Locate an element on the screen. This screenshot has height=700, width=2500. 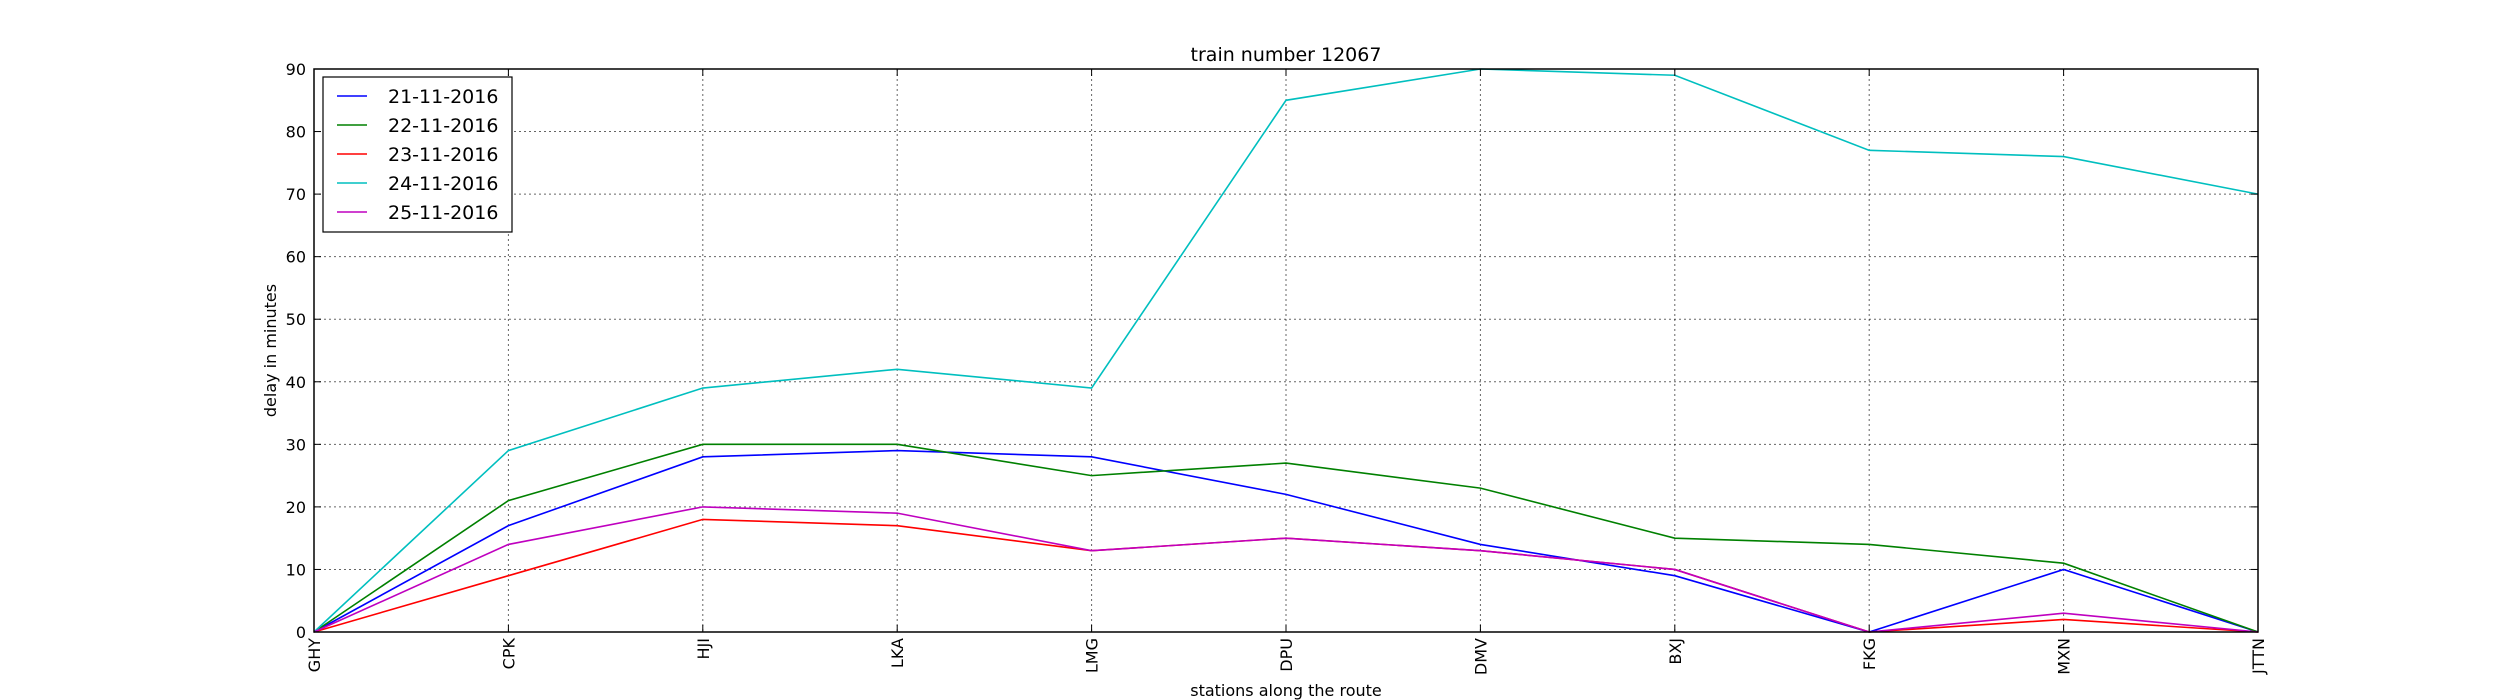
x-axis-label: stations along the route is located at coordinates (1286, 690).